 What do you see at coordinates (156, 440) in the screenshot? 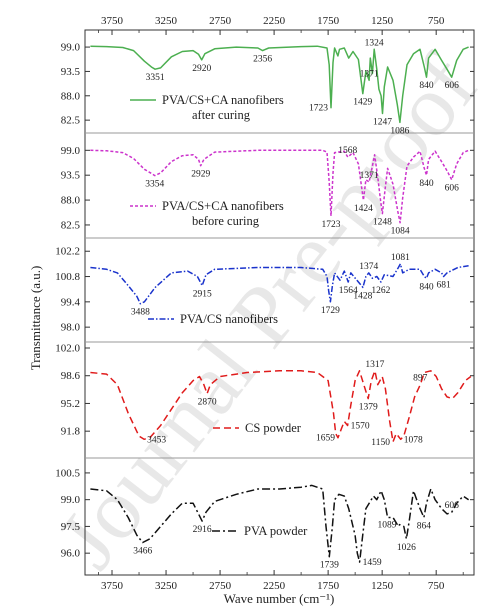
I see `peak-label: 3453` at bounding box center [156, 440].